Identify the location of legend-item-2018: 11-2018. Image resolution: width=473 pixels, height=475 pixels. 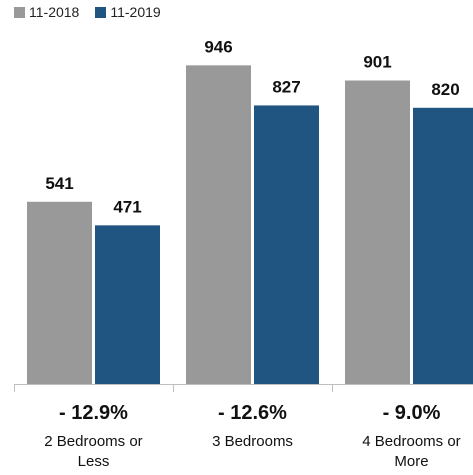
(46, 12).